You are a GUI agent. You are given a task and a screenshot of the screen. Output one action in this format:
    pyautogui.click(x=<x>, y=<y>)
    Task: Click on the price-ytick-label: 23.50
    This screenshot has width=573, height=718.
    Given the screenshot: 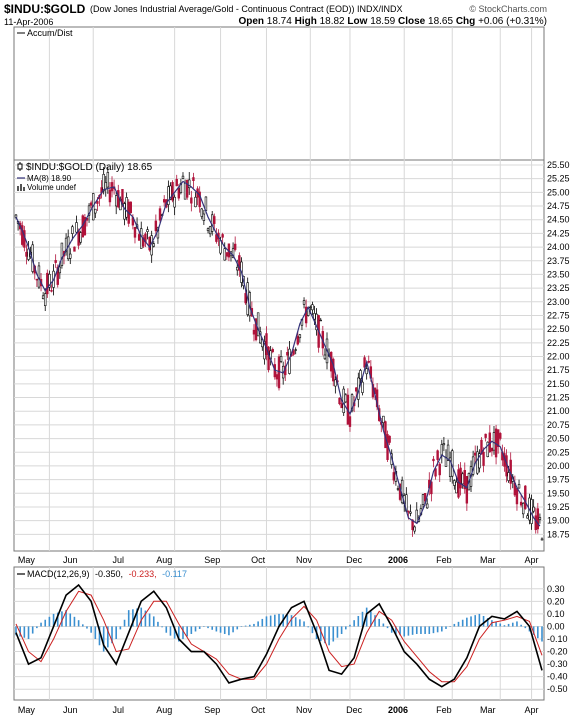 What is the action you would take?
    pyautogui.click(x=558, y=274)
    